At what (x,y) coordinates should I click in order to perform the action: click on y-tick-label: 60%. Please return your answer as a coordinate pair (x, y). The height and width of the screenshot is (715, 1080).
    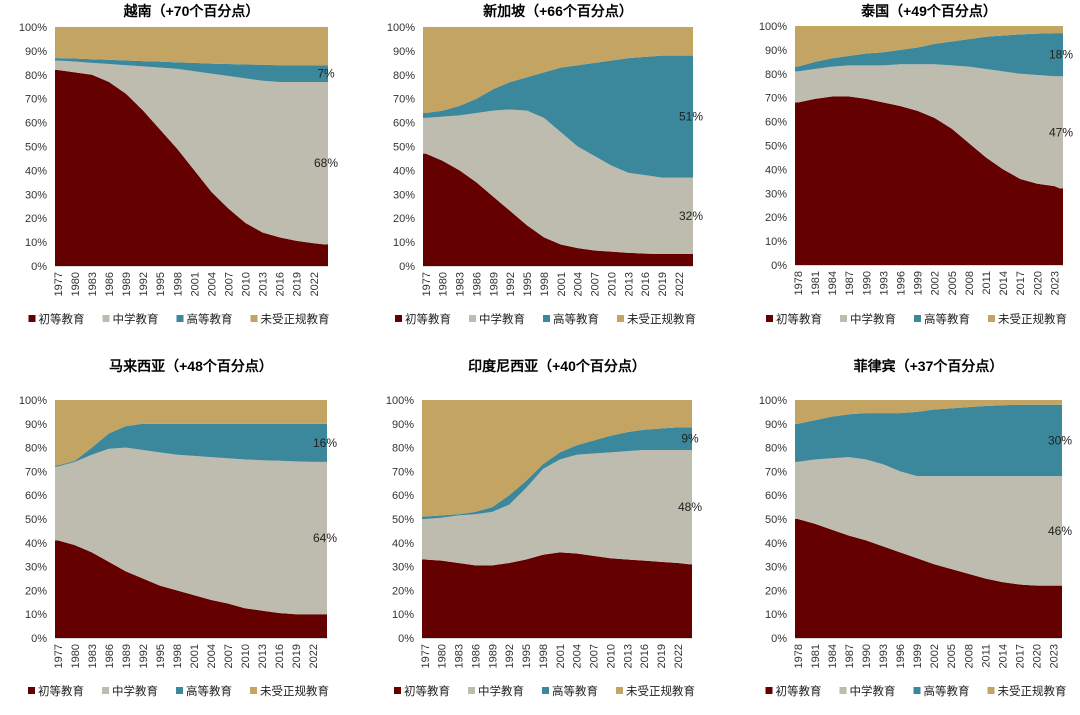
    Looking at the image, I should click on (404, 124).